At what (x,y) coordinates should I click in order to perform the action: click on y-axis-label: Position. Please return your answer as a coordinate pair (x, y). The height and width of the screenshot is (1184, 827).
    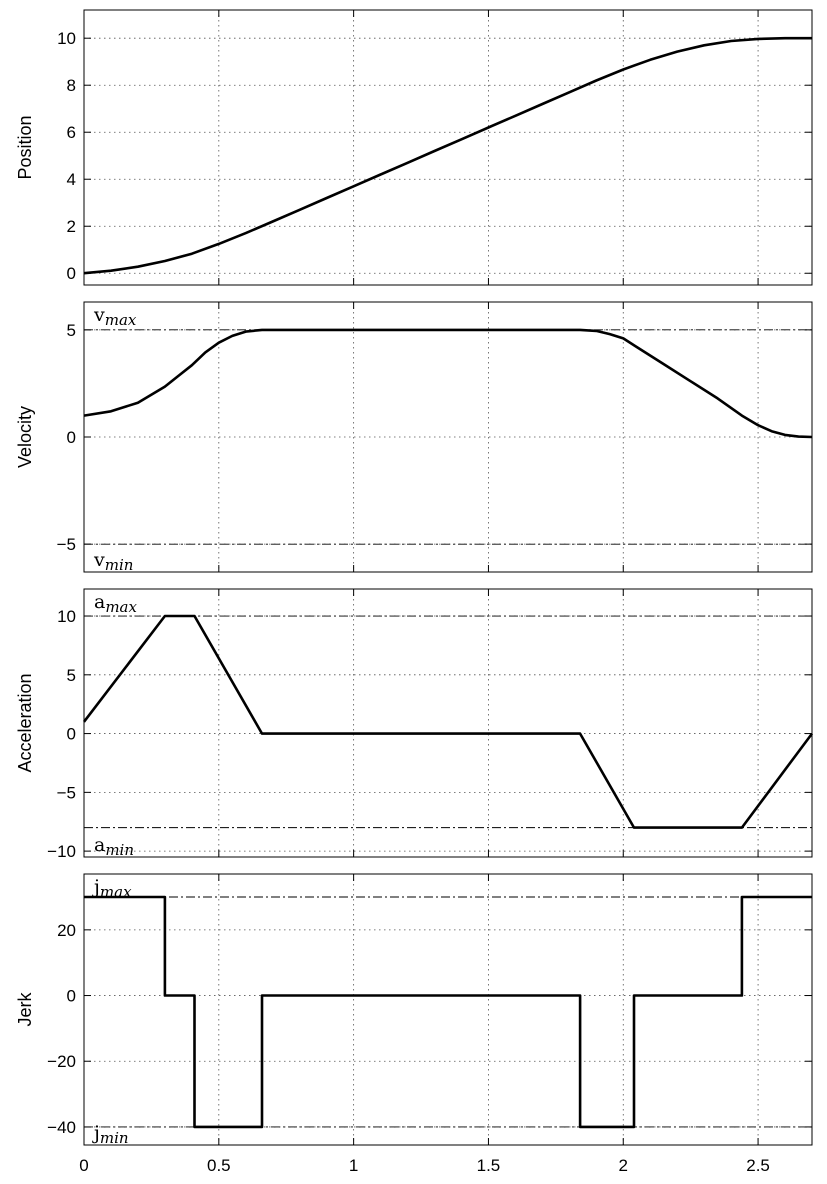
    Looking at the image, I should click on (25, 147).